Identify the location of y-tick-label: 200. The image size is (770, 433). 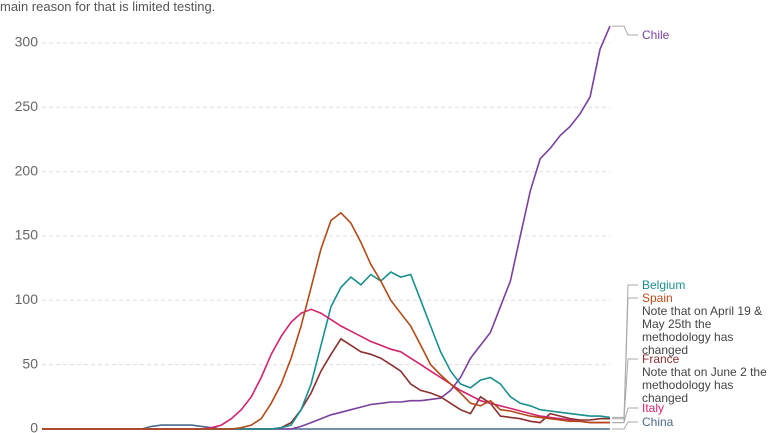
(27, 170).